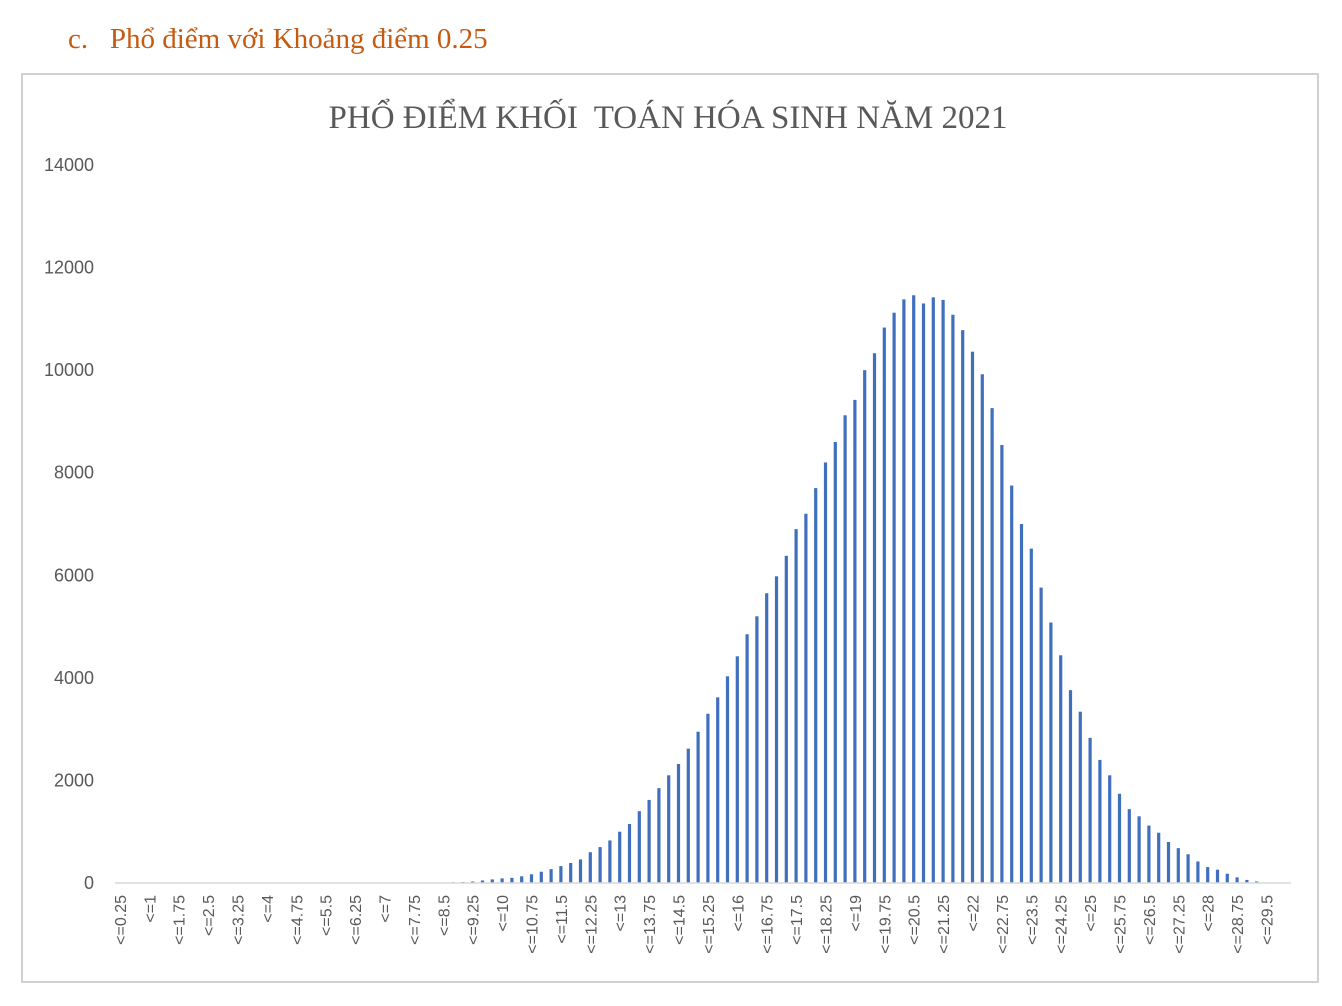 The image size is (1342, 1006). Describe the element at coordinates (944, 924) in the screenshot. I see `x-tick-label: <=21.25` at that location.